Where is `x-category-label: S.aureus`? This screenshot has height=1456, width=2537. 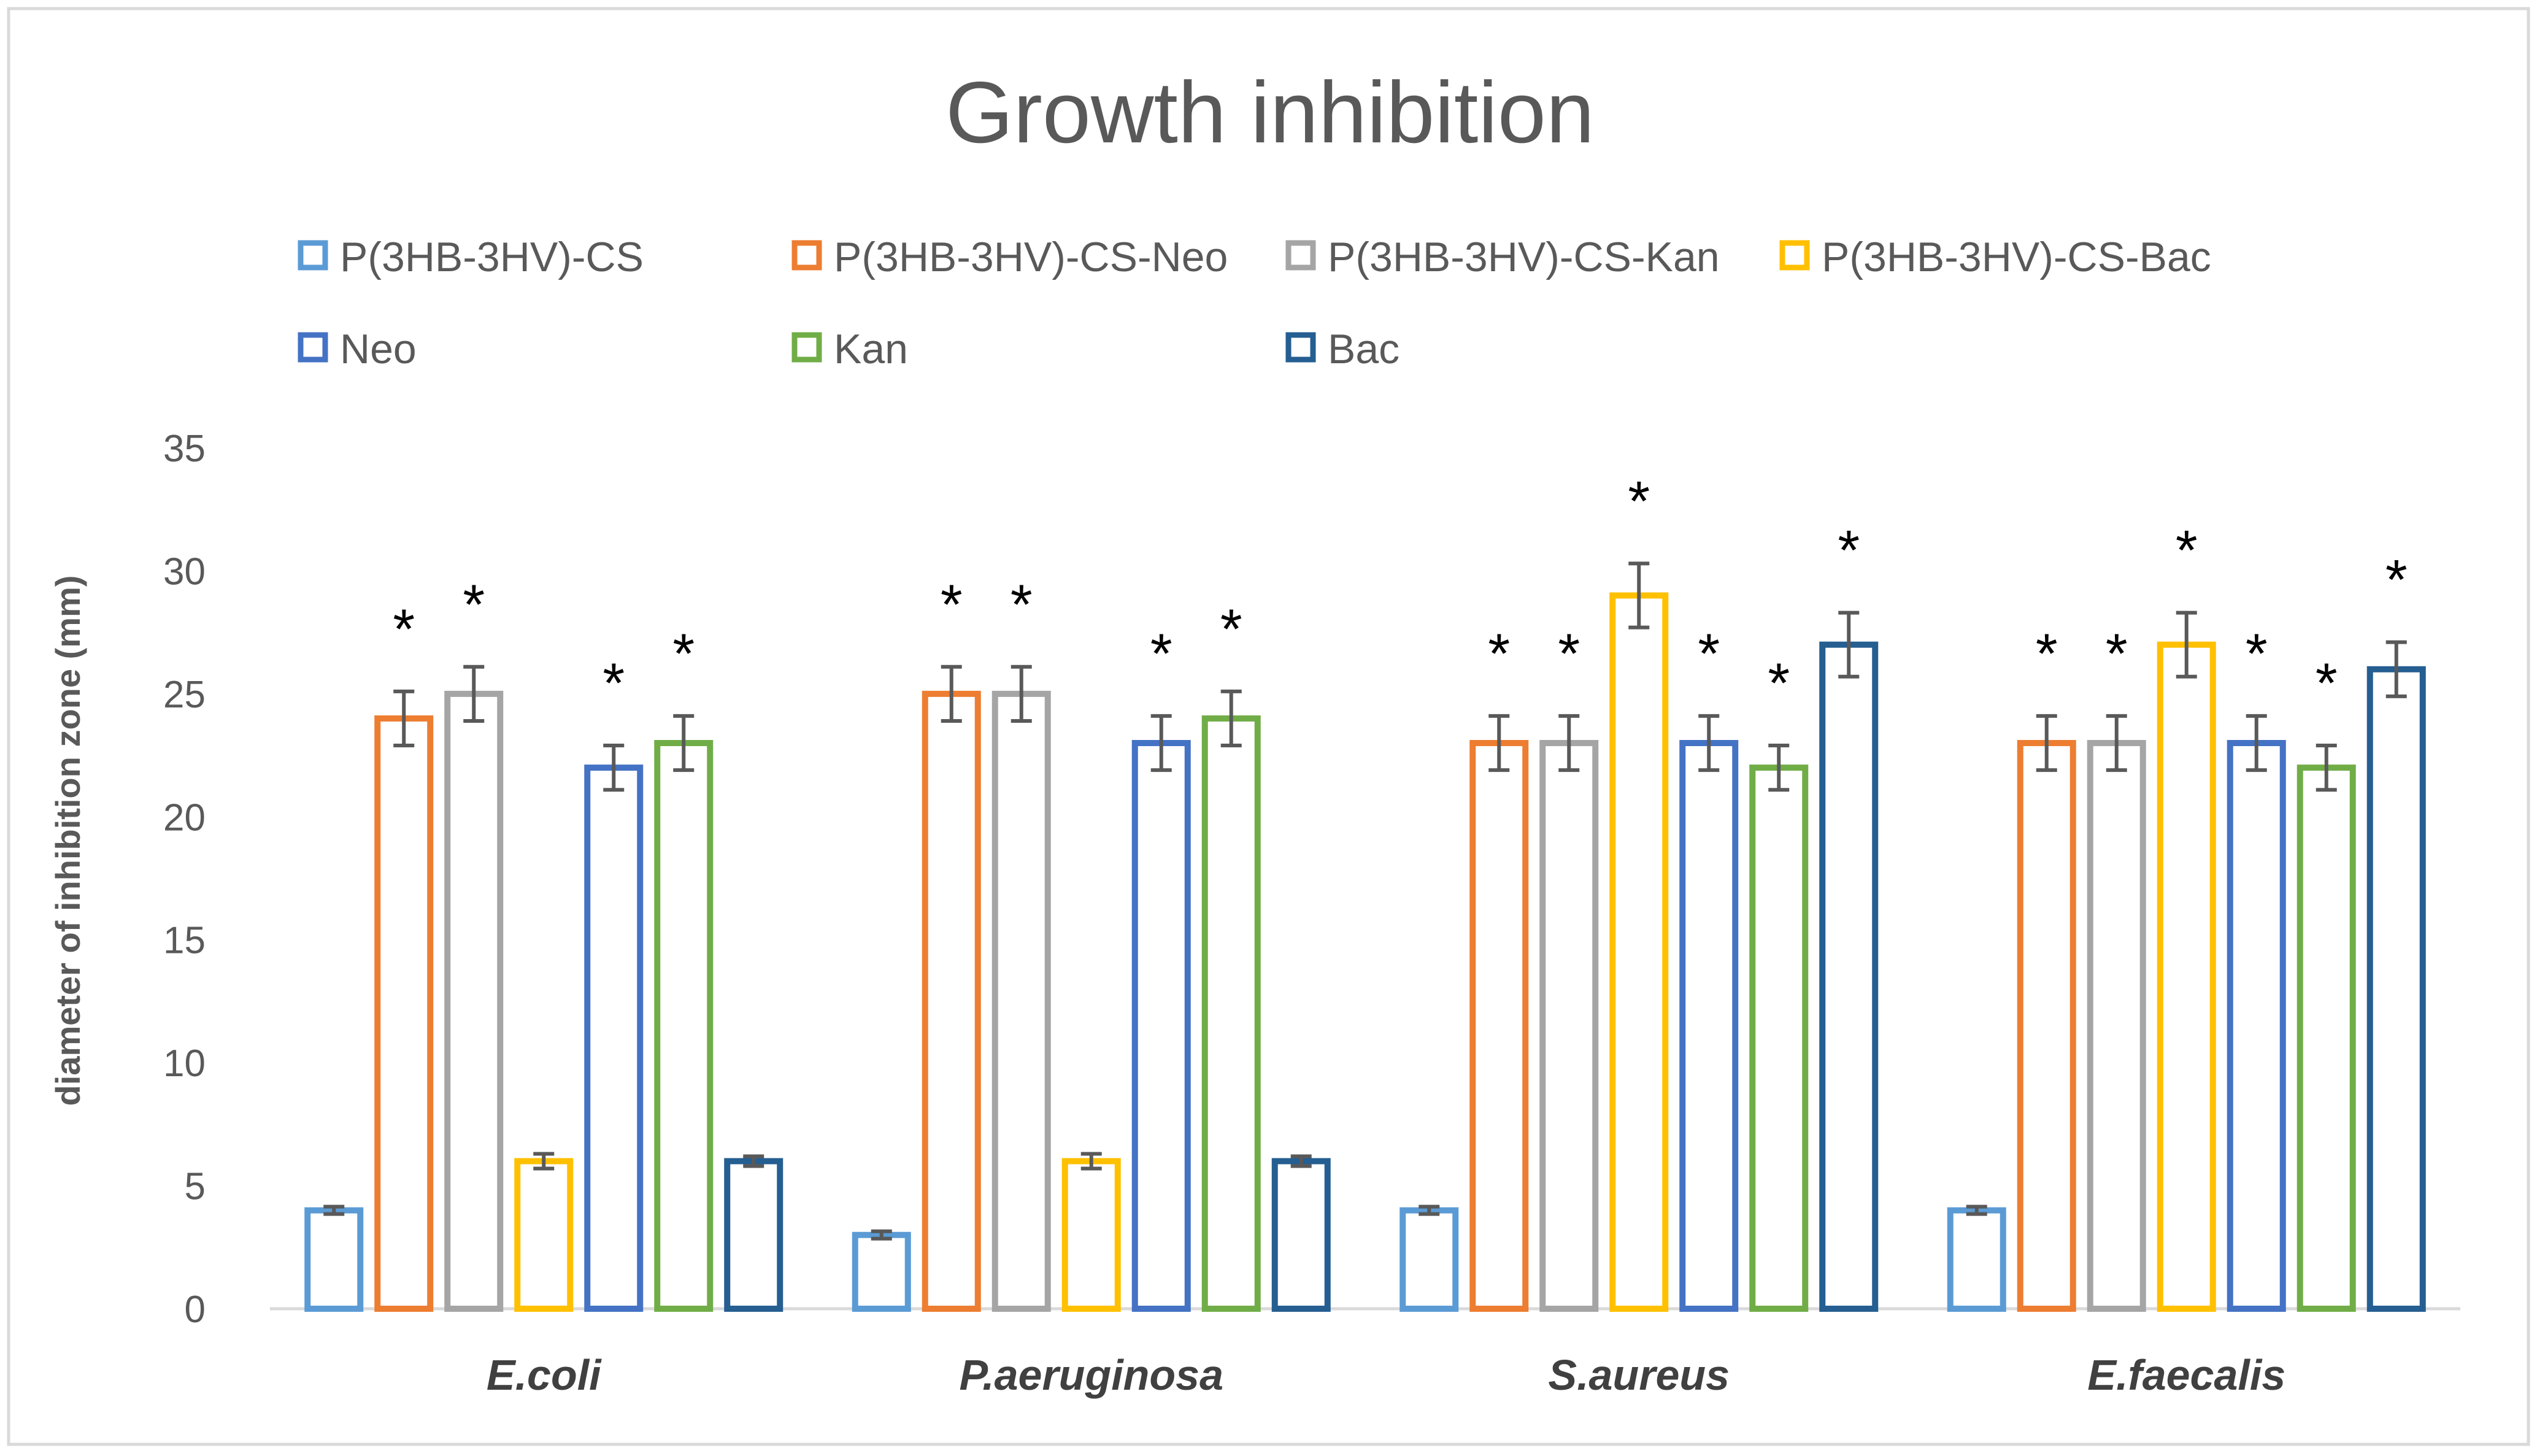
x-category-label: S.aureus is located at coordinates (1639, 1375).